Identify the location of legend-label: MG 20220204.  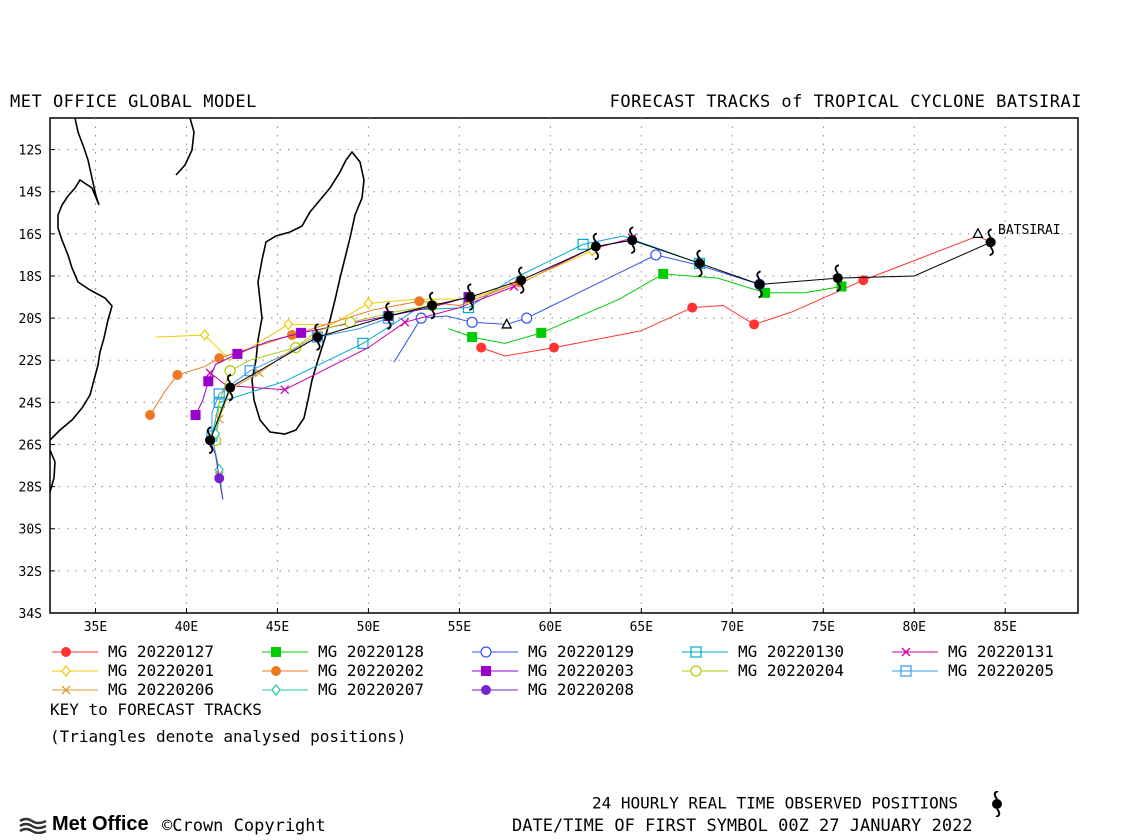
(791, 670).